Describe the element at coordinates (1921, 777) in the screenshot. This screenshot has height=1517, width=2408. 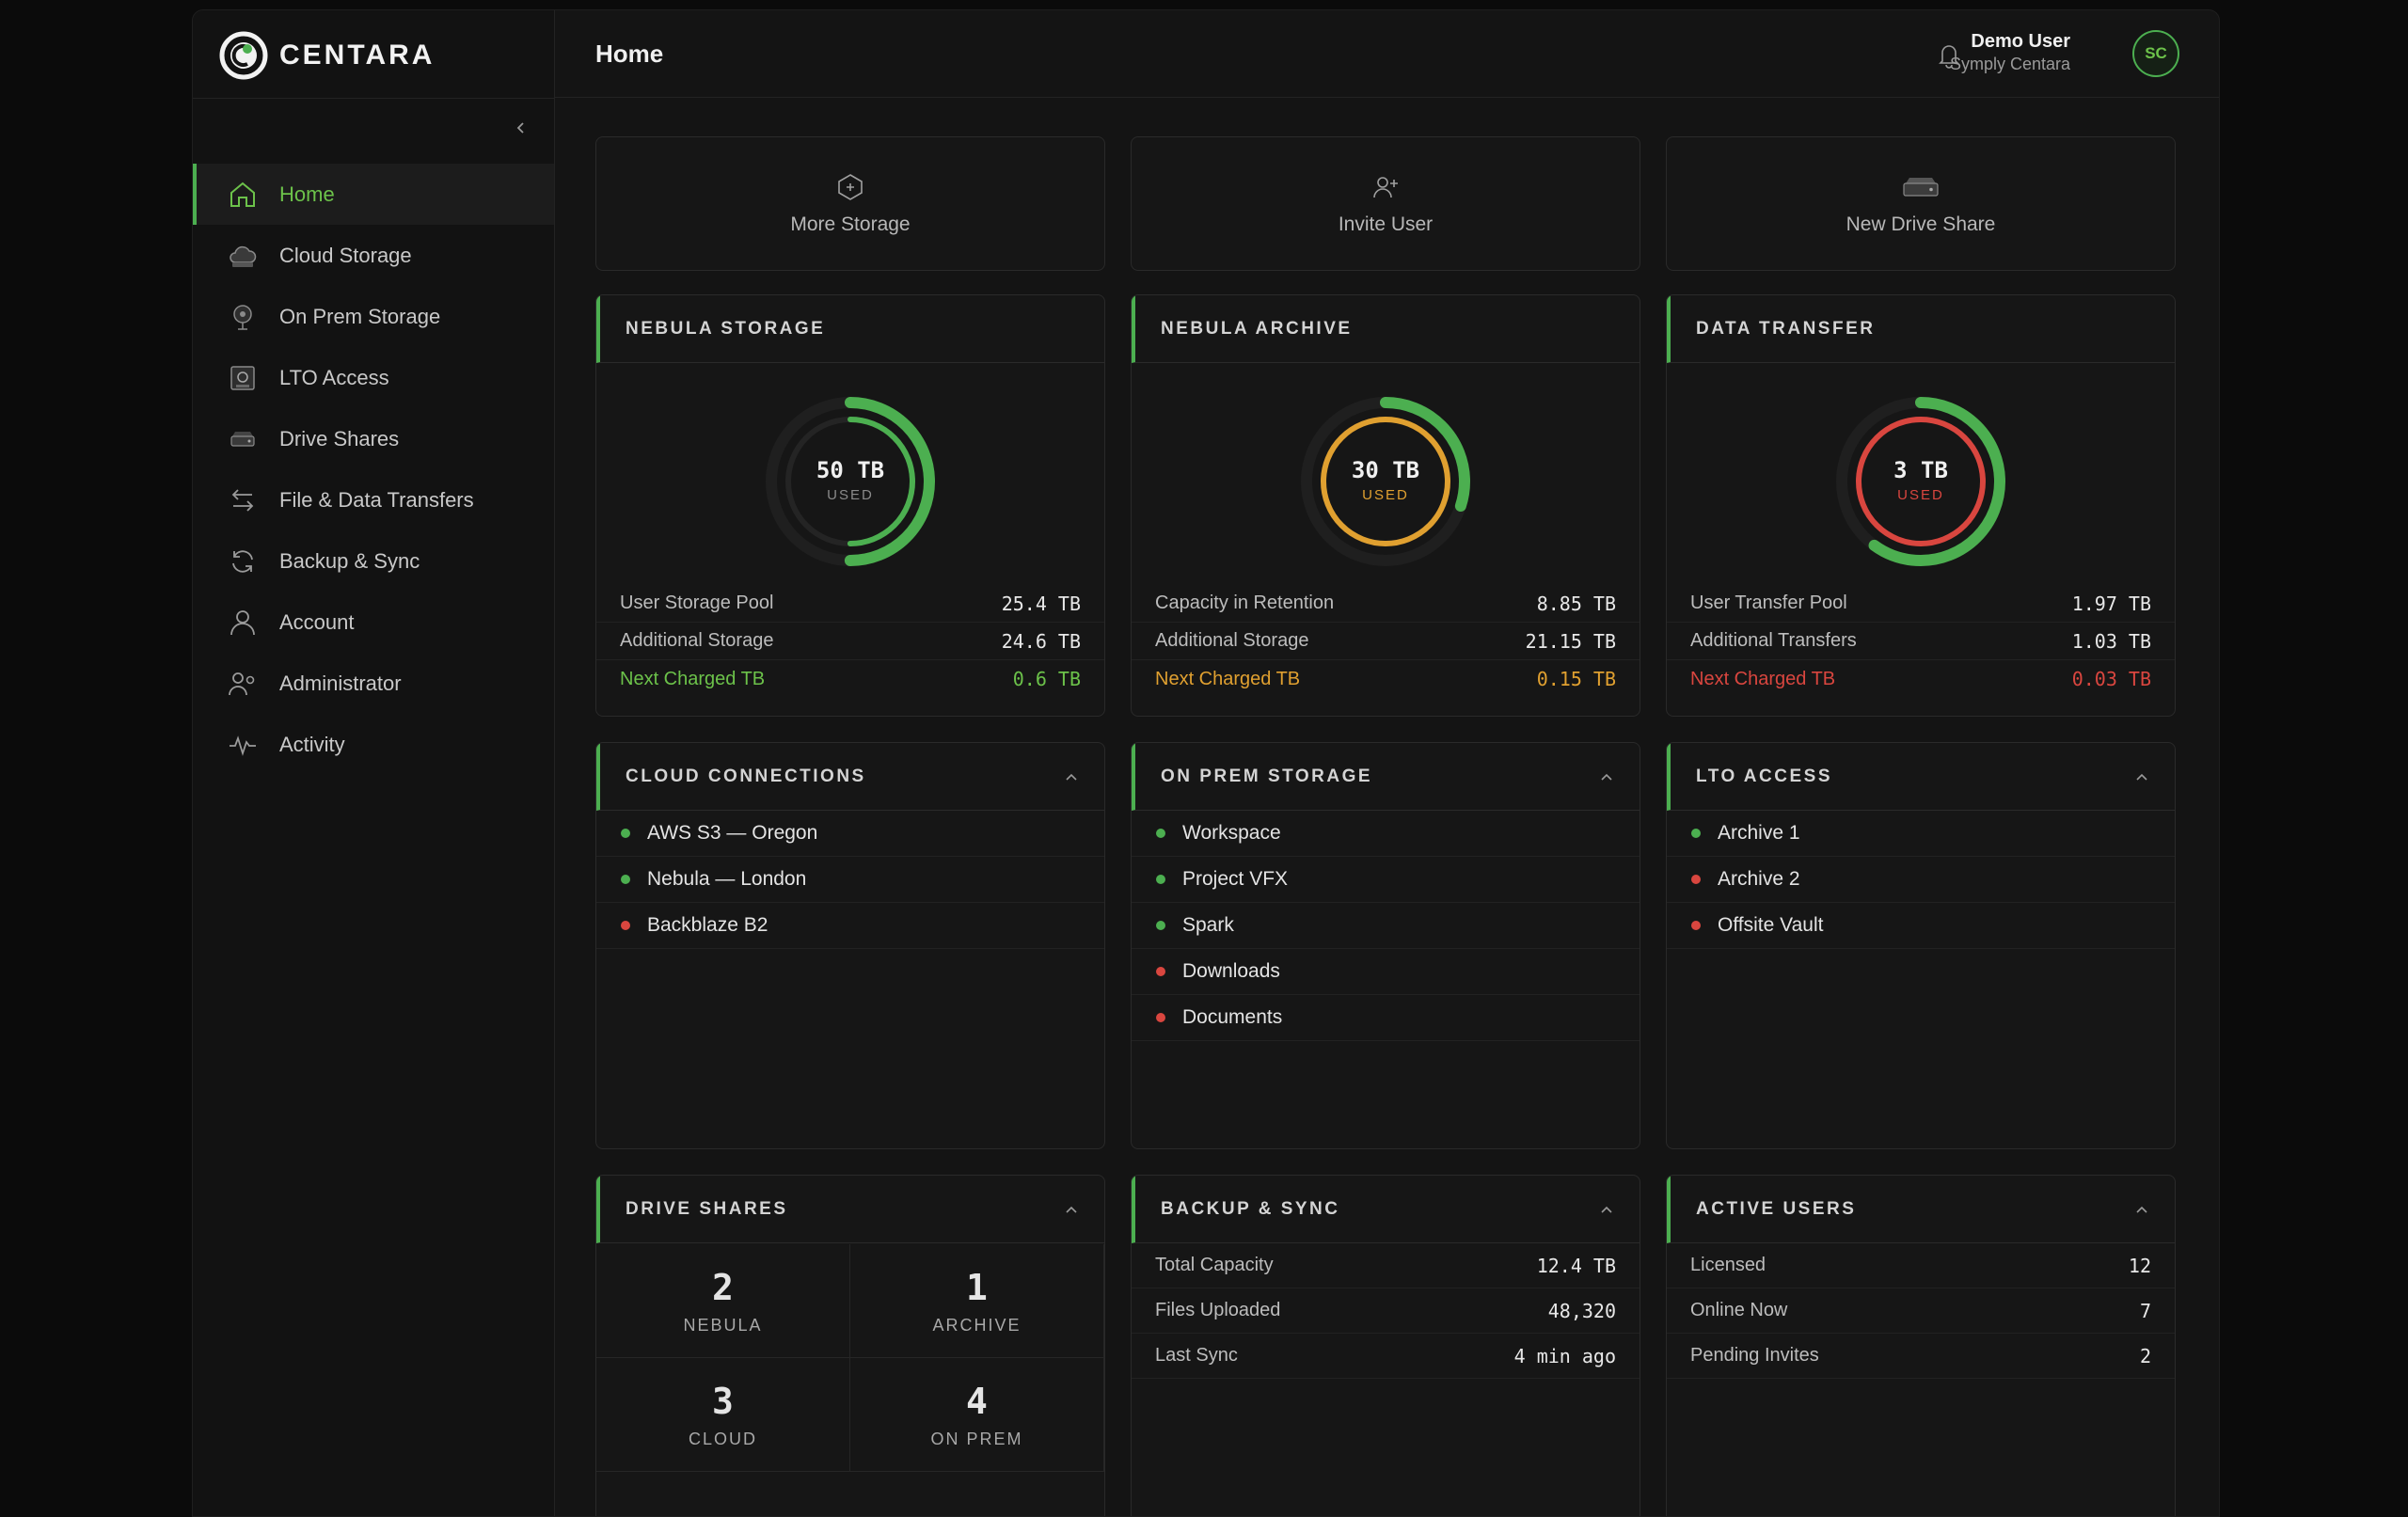
I see `card-header: LTO ACCESS` at that location.